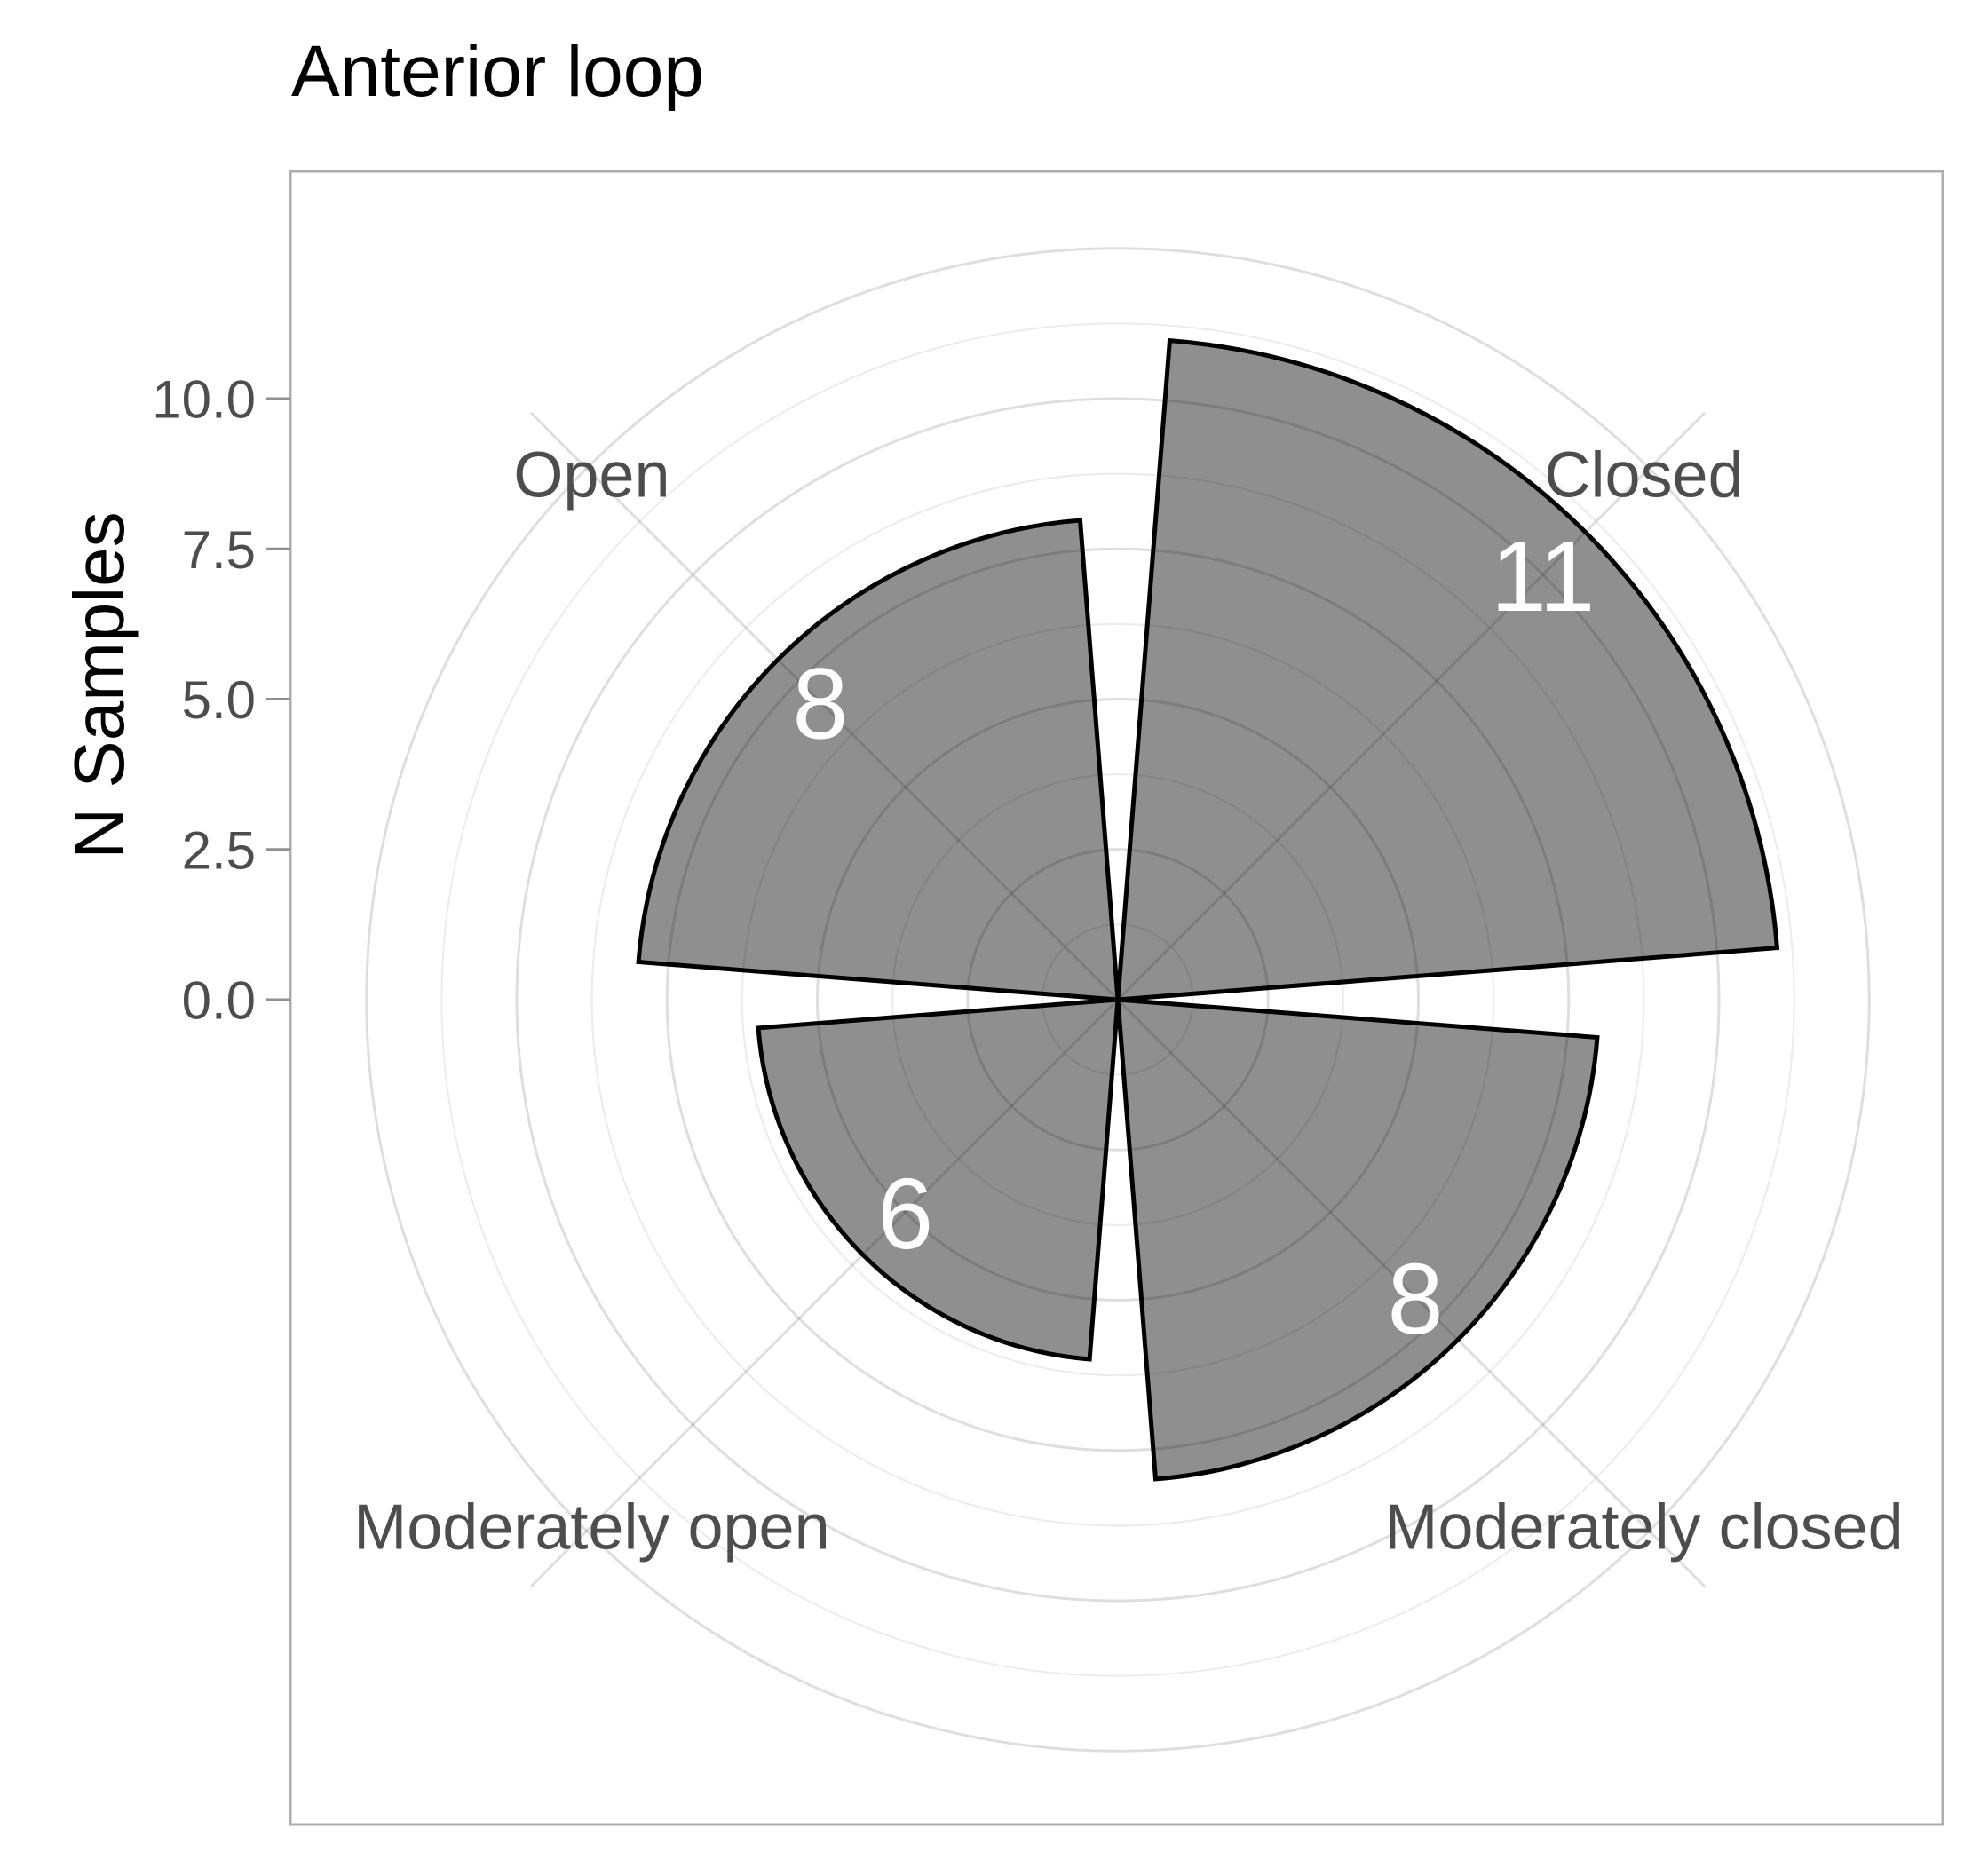  Describe the element at coordinates (820, 704) in the screenshot. I see `value-label-open: 8` at that location.